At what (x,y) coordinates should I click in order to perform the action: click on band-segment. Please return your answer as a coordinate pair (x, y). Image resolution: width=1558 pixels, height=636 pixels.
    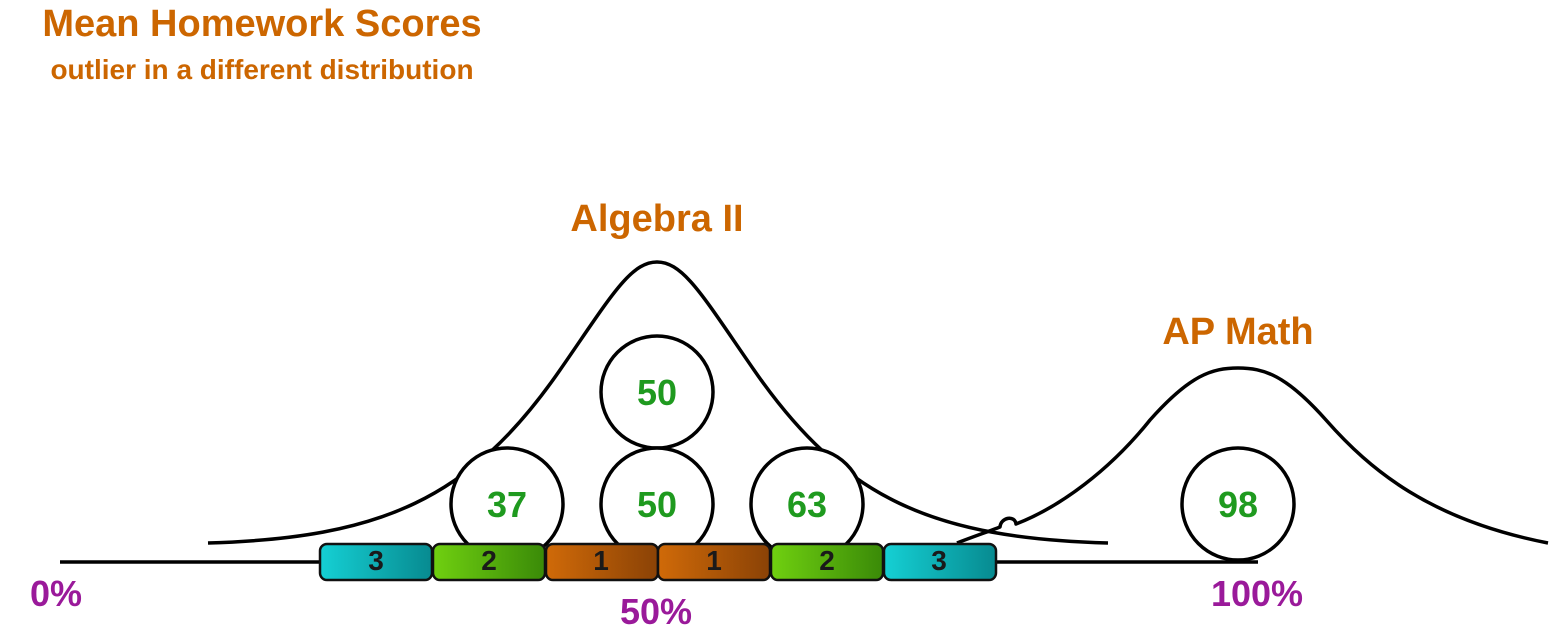
    Looking at the image, I should click on (940, 562).